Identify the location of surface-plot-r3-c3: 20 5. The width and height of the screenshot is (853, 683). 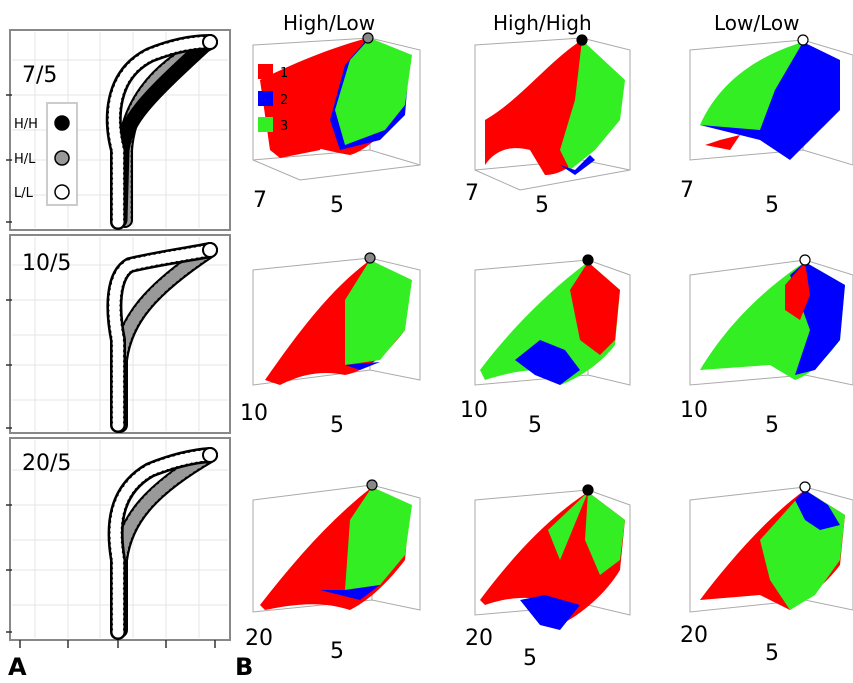
(766, 573).